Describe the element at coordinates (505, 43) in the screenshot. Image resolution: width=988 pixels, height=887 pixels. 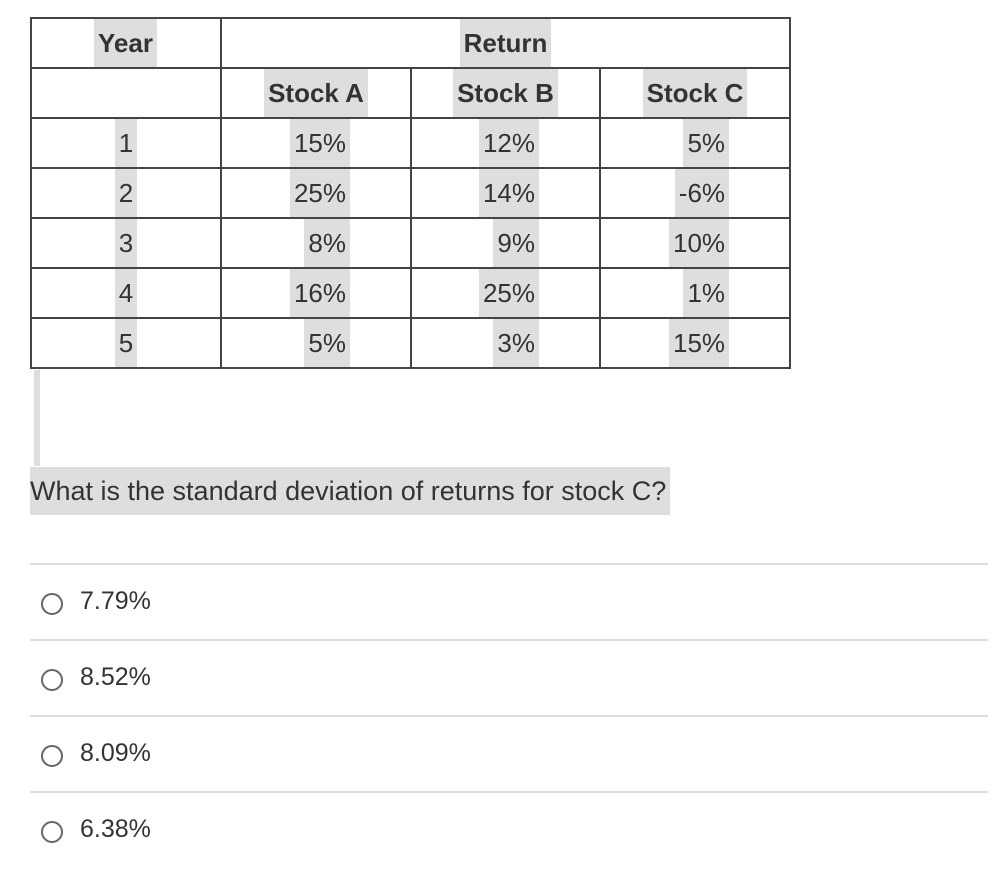
I see `header-cell: Return` at that location.